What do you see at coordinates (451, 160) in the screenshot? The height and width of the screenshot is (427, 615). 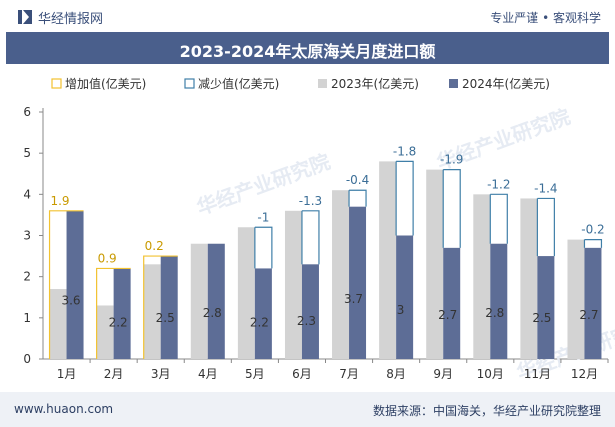 I see `change-label: -1.9` at bounding box center [451, 160].